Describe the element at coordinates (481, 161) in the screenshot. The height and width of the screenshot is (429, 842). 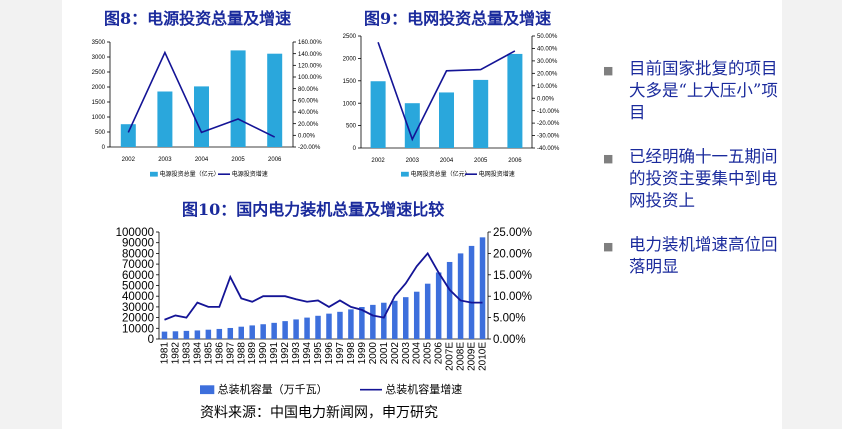
I see `category-label: 2005` at that location.